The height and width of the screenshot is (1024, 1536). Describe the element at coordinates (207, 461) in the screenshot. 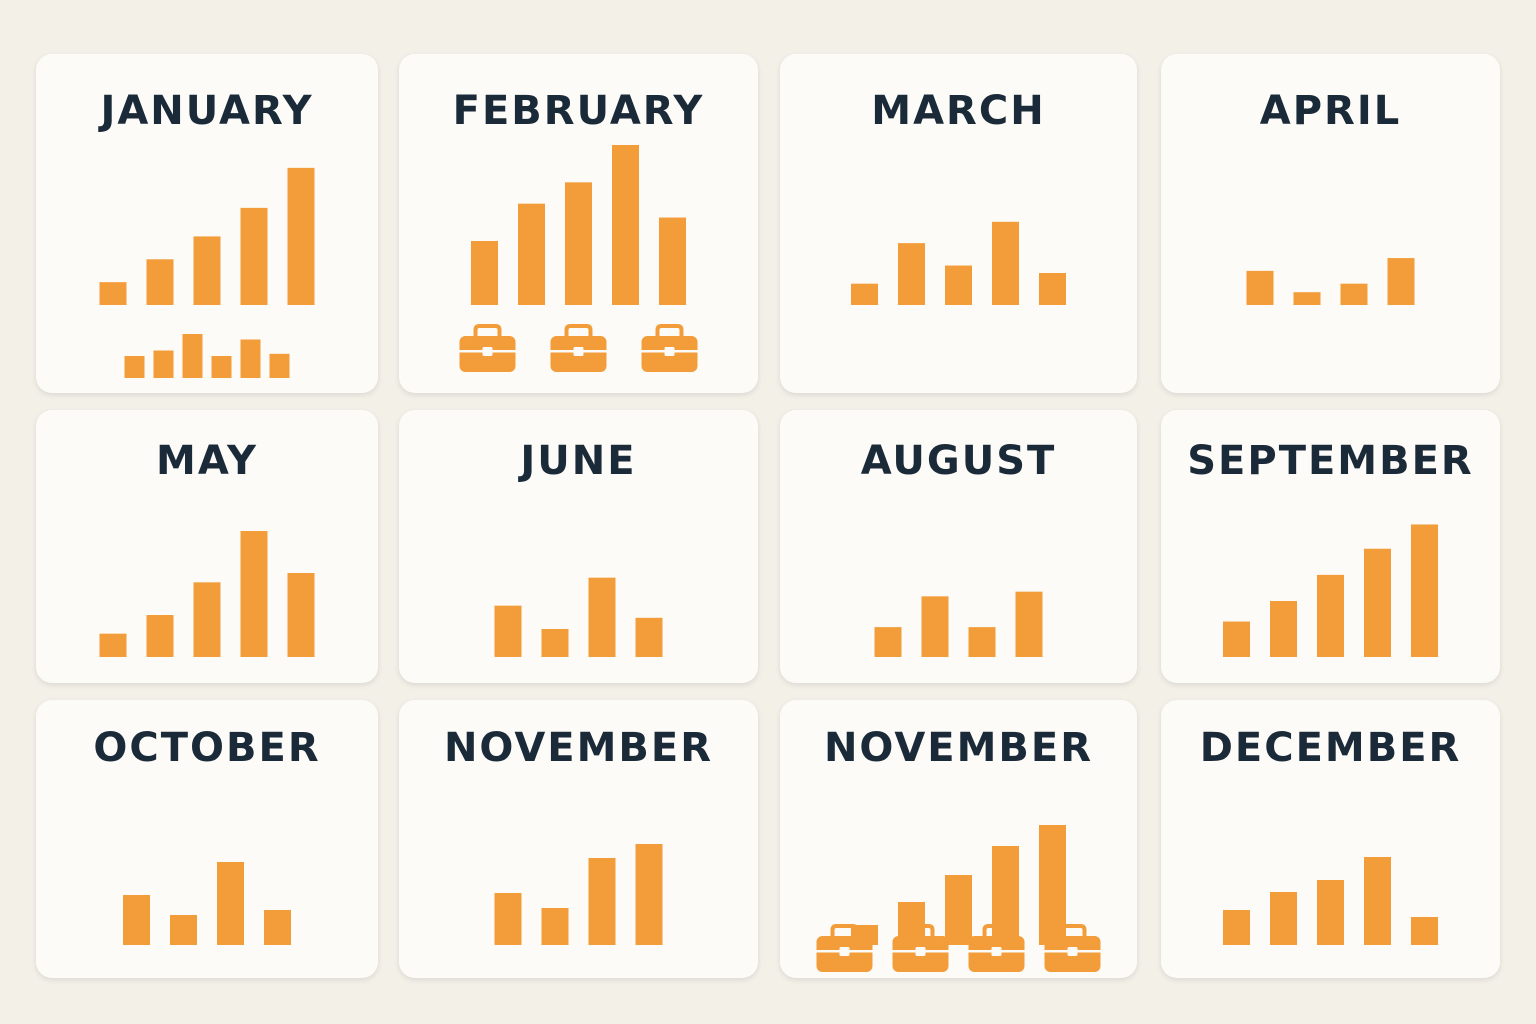

I see `month-title: MAY` at that location.